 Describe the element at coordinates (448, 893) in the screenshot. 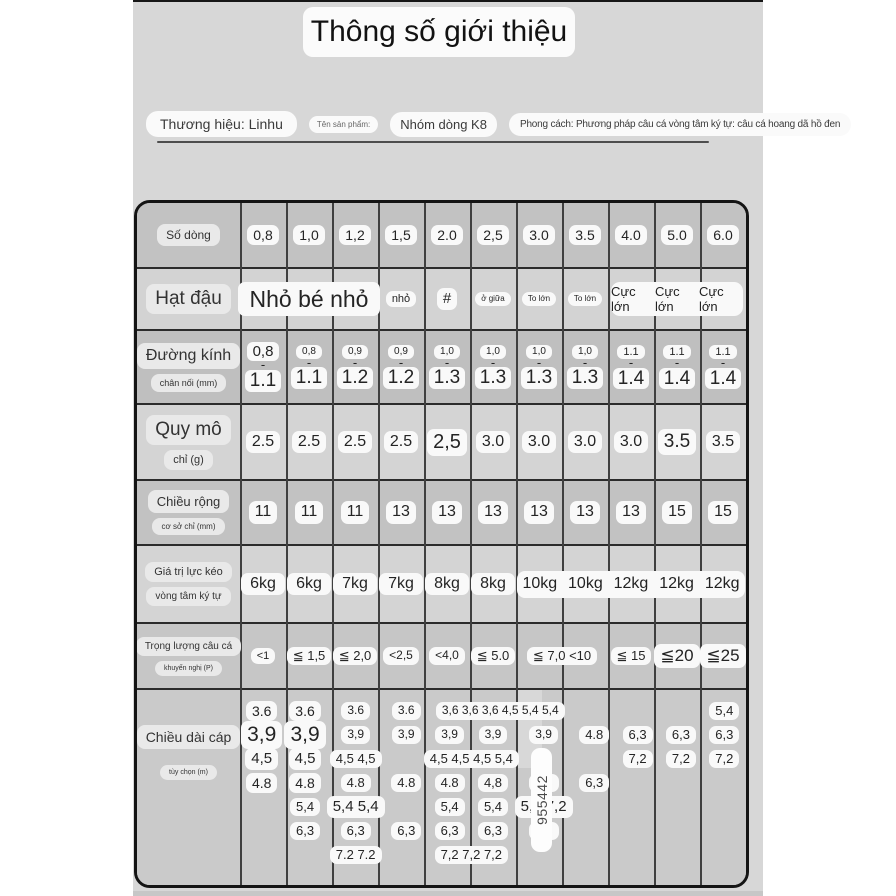

I see `bottom-edge-line` at that location.